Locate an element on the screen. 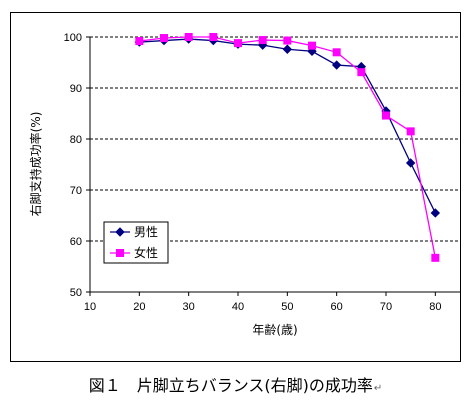 This screenshot has height=405, width=471. legend-label-2: 女性 is located at coordinates (146, 252).